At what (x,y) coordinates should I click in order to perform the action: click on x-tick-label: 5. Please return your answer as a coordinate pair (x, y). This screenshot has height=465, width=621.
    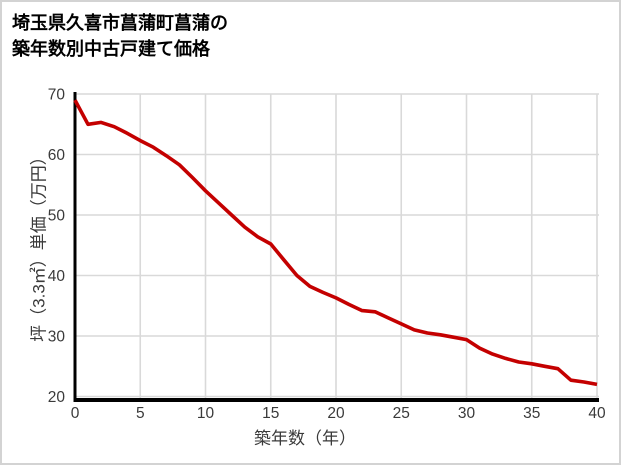
    Looking at the image, I should click on (140, 413).